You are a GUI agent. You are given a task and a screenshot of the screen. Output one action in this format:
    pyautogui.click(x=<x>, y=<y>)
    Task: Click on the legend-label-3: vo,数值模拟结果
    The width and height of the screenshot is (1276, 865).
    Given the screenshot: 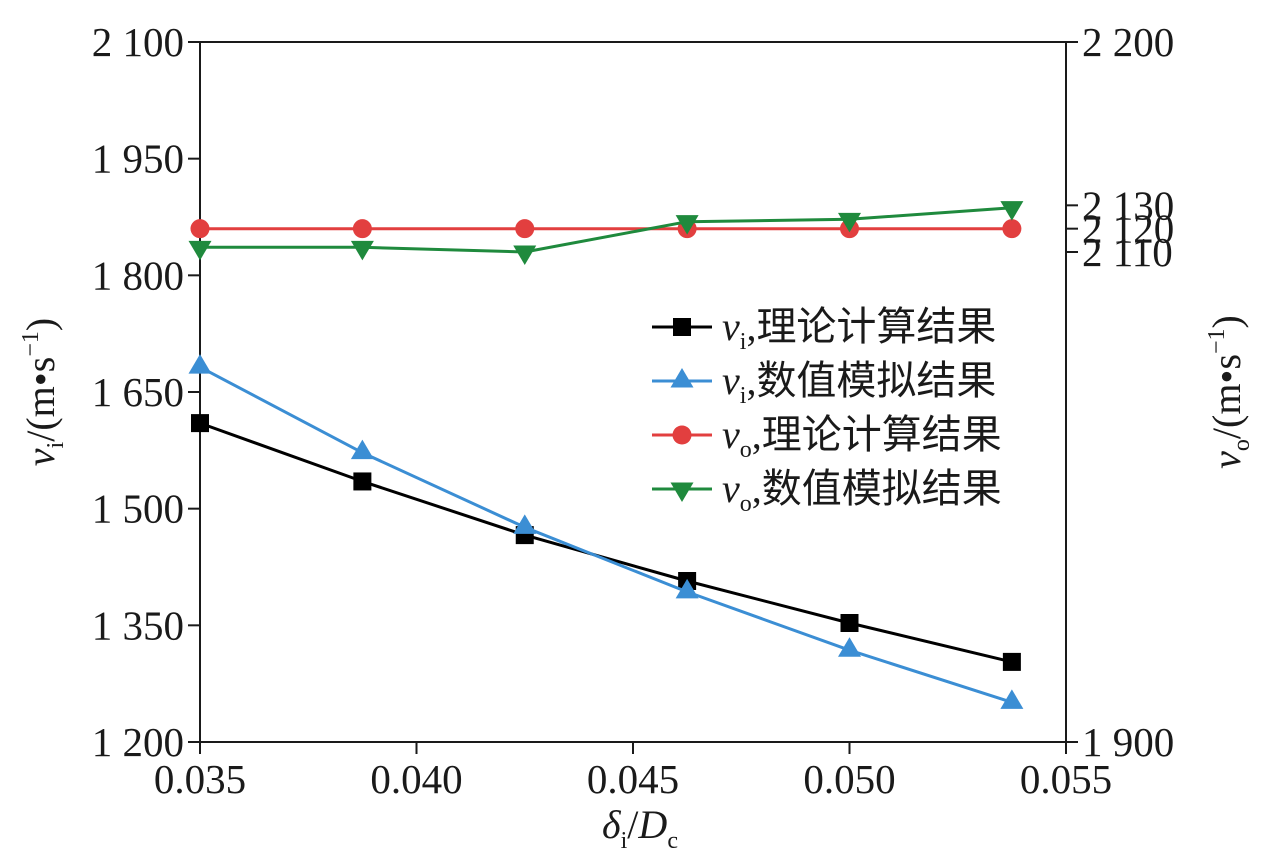 What is the action you would take?
    pyautogui.click(x=862, y=491)
    